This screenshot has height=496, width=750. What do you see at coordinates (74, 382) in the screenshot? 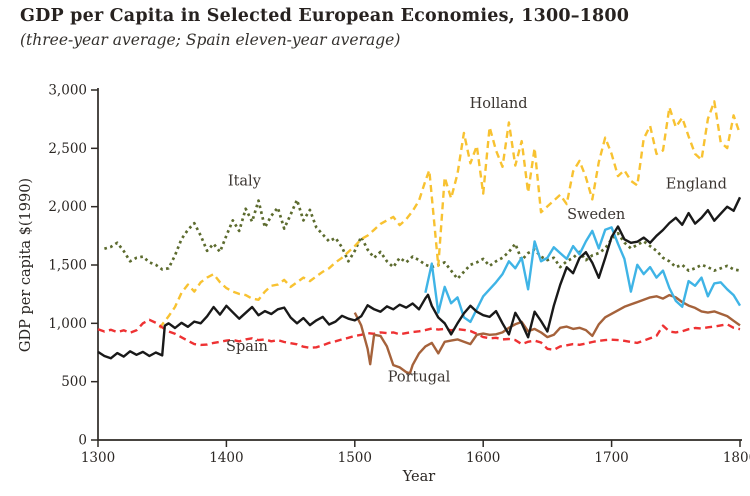
I see `y-tick-label: 500` at bounding box center [74, 382].